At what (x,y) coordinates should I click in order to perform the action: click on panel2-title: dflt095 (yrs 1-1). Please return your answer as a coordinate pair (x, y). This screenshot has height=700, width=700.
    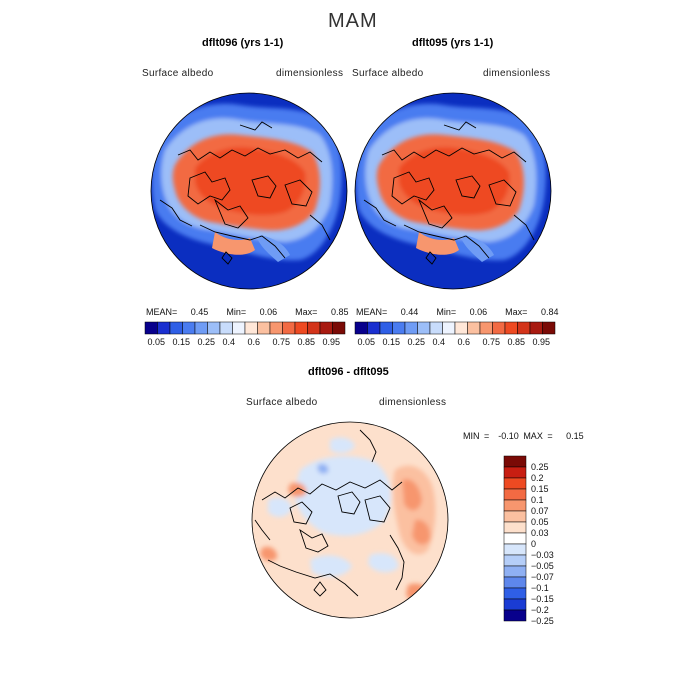
    Looking at the image, I should click on (453, 43).